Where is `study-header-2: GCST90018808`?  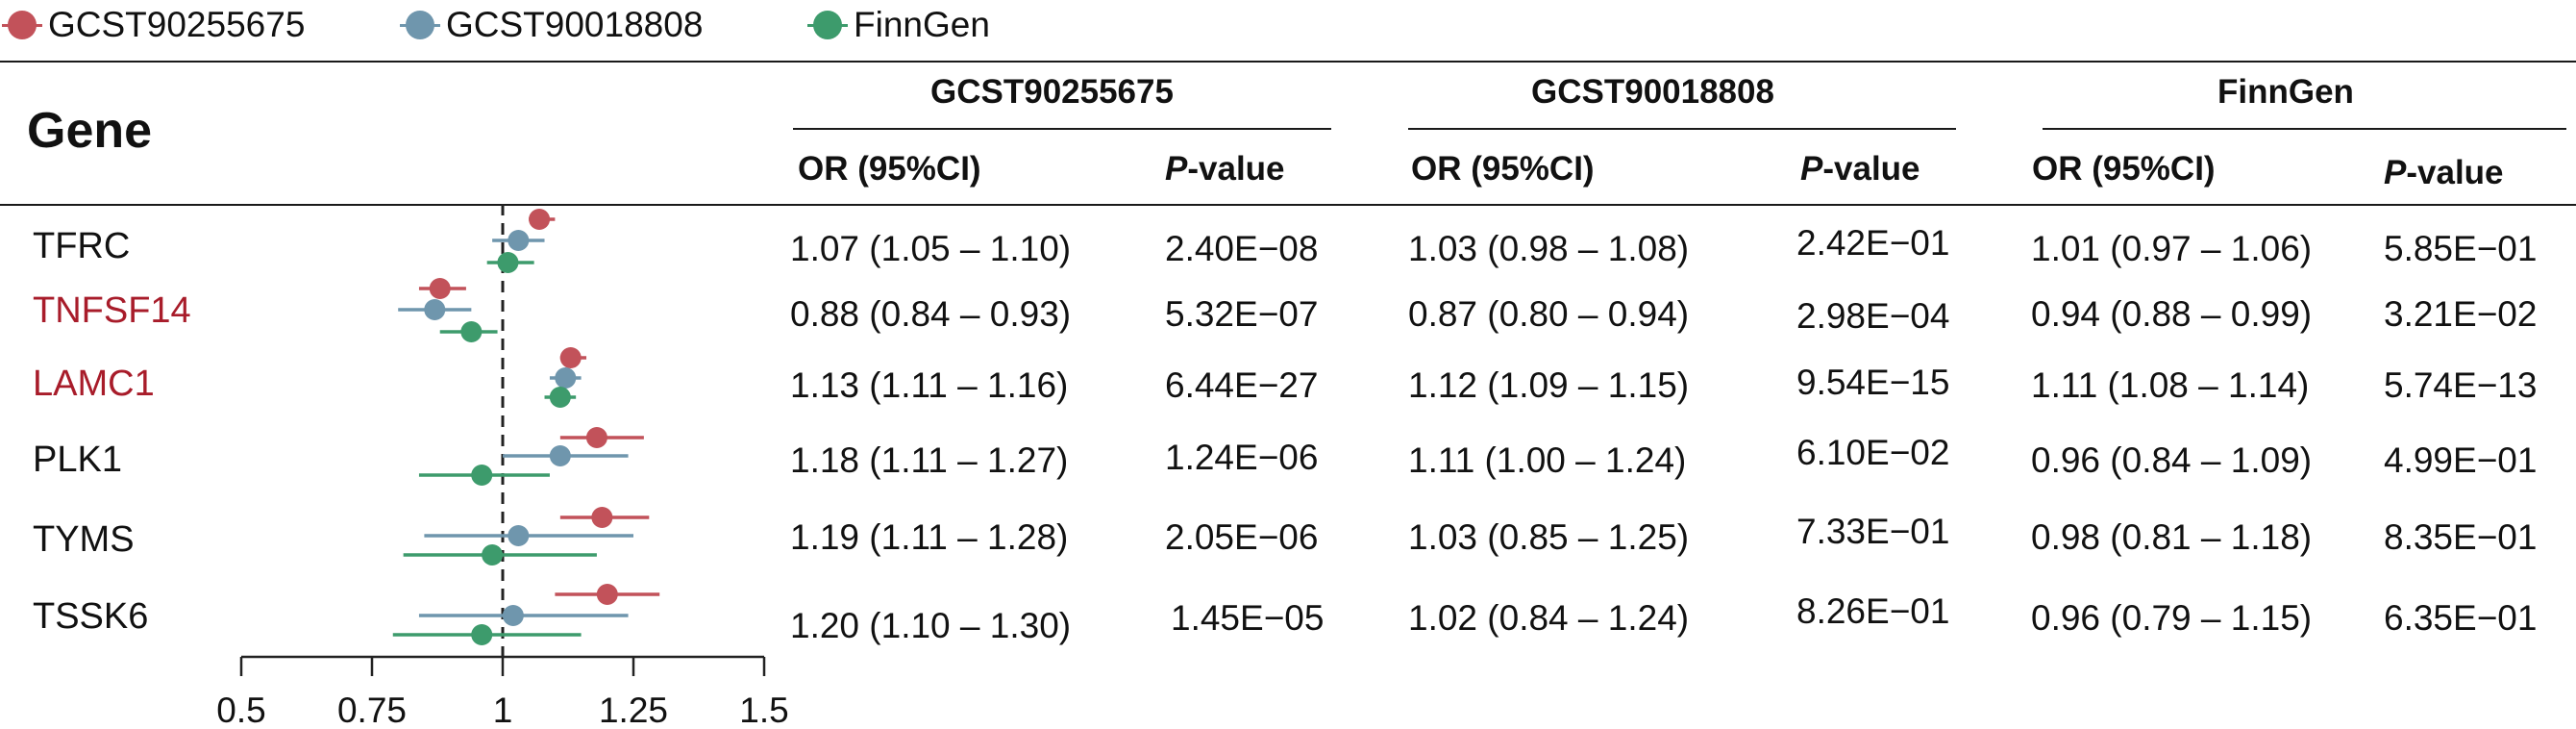 study-header-2: GCST90018808 is located at coordinates (1653, 92).